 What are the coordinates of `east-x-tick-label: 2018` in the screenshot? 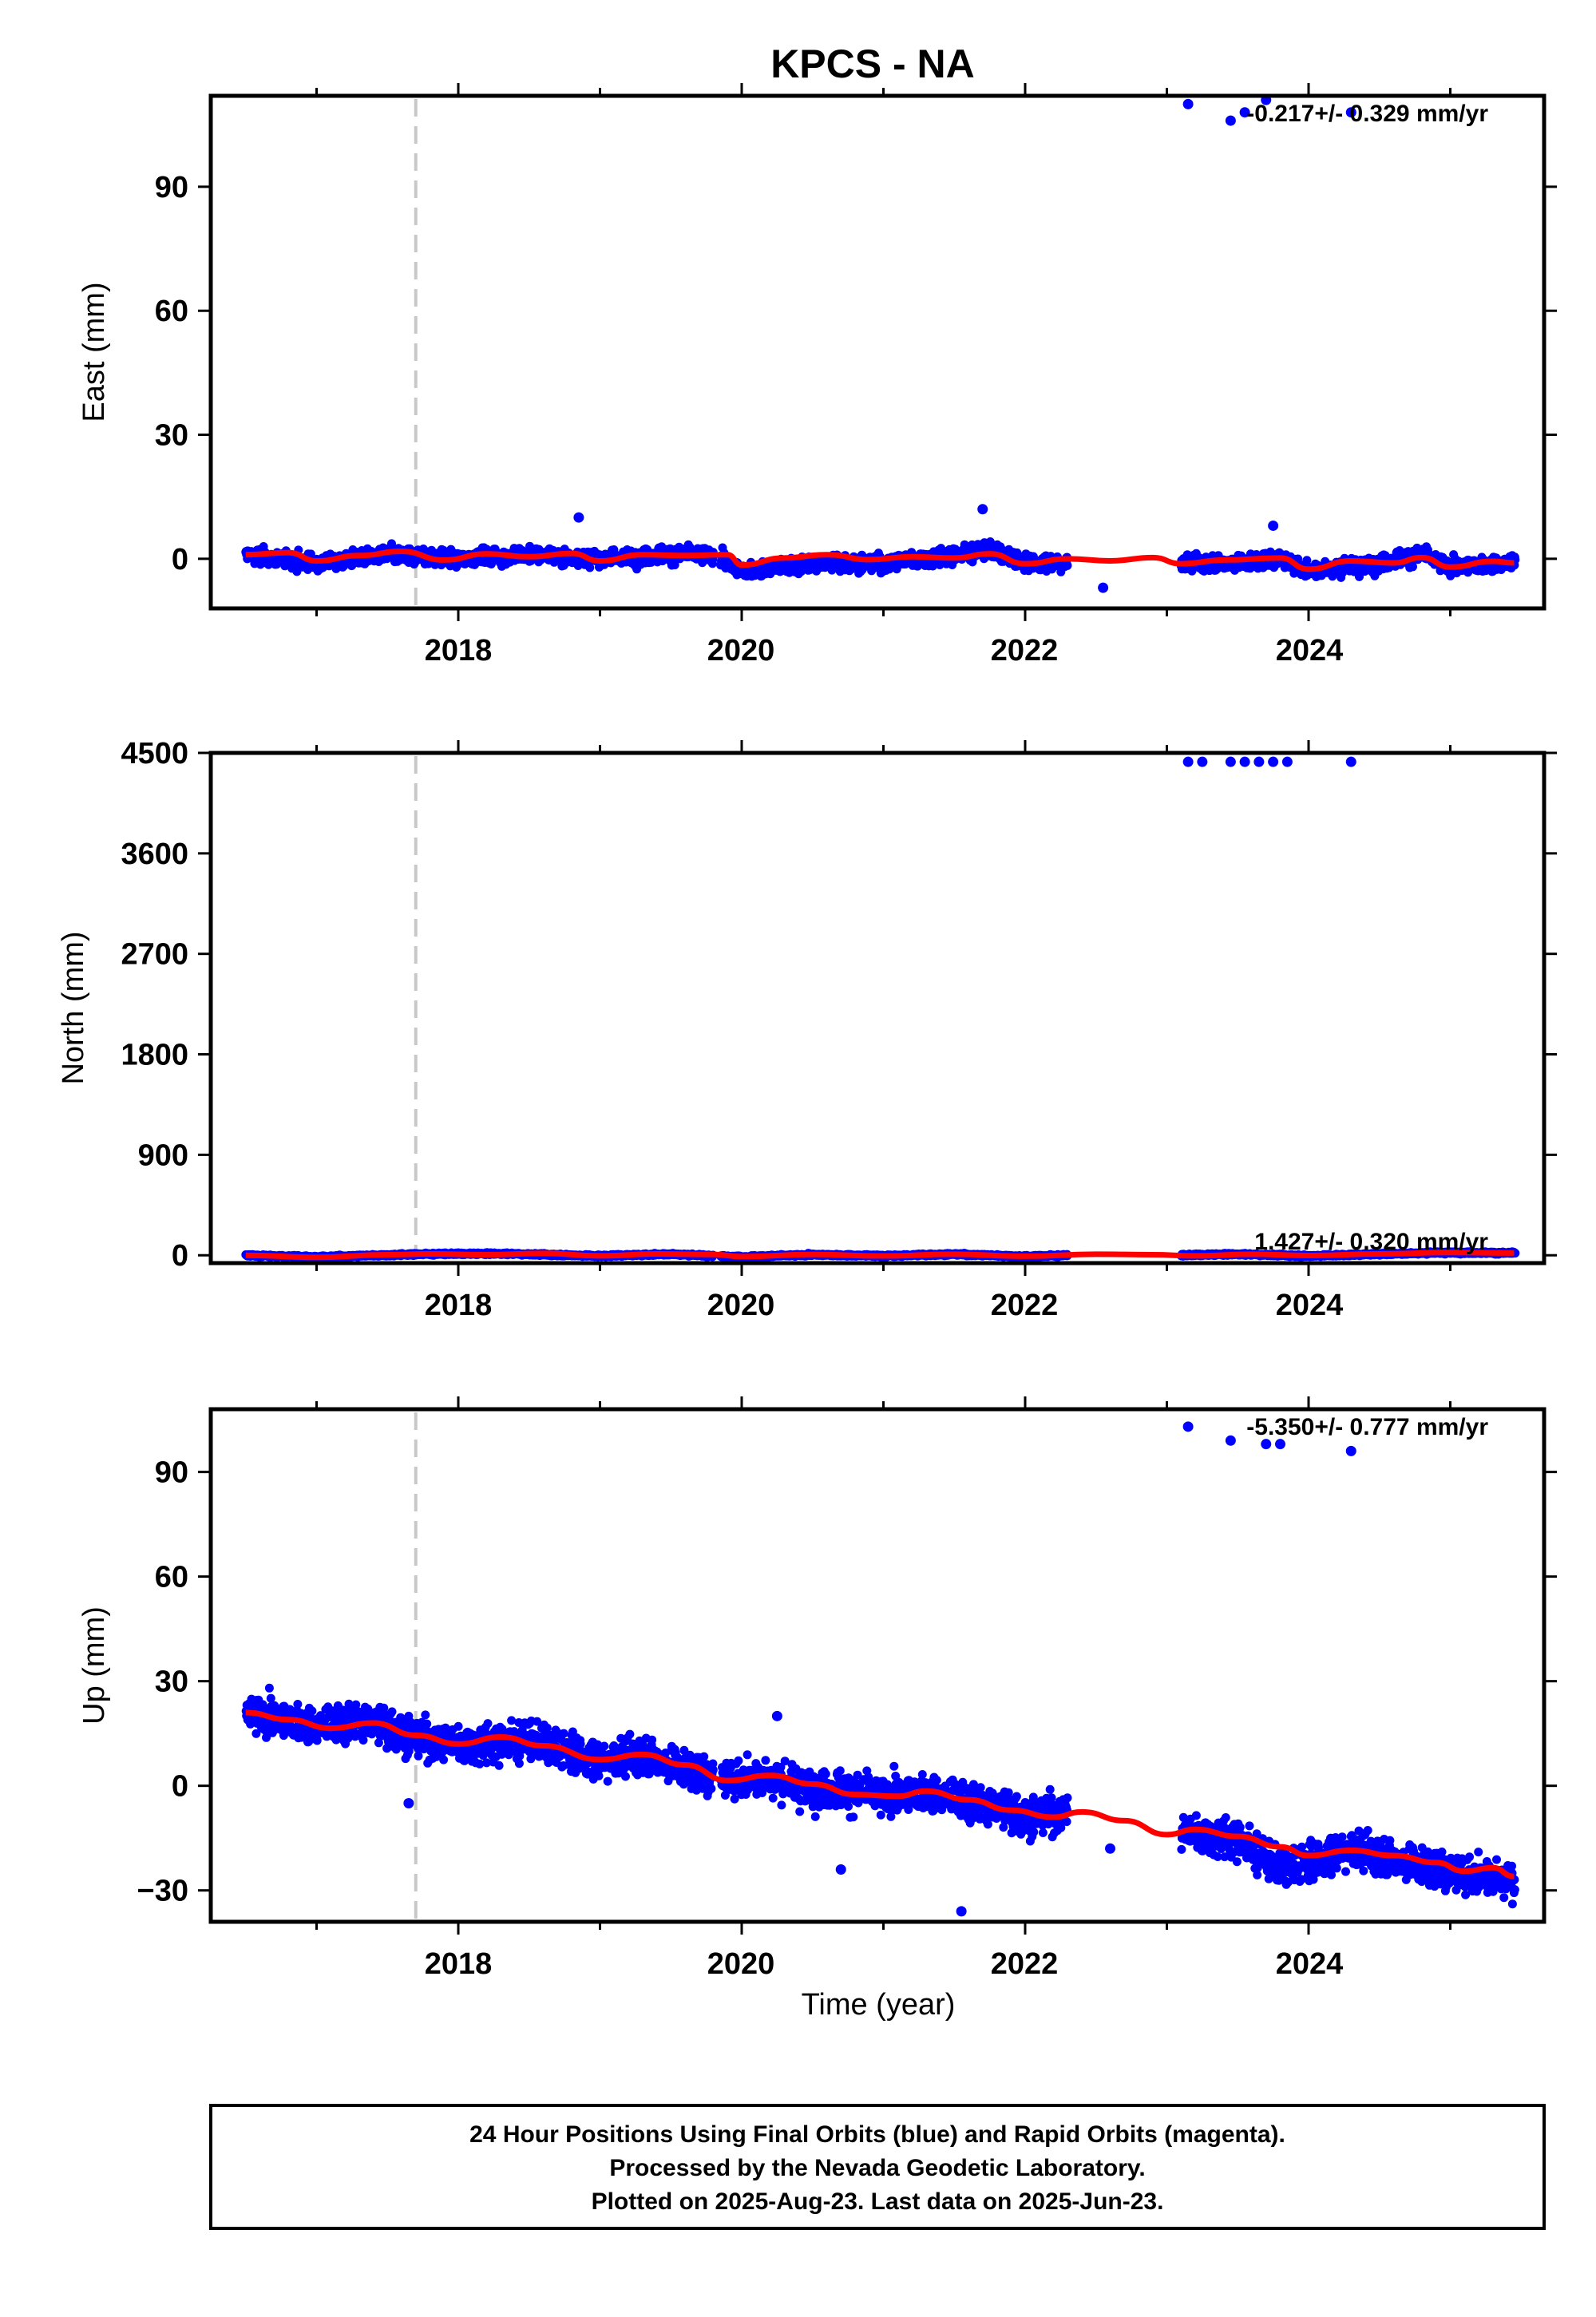 It's located at (459, 650).